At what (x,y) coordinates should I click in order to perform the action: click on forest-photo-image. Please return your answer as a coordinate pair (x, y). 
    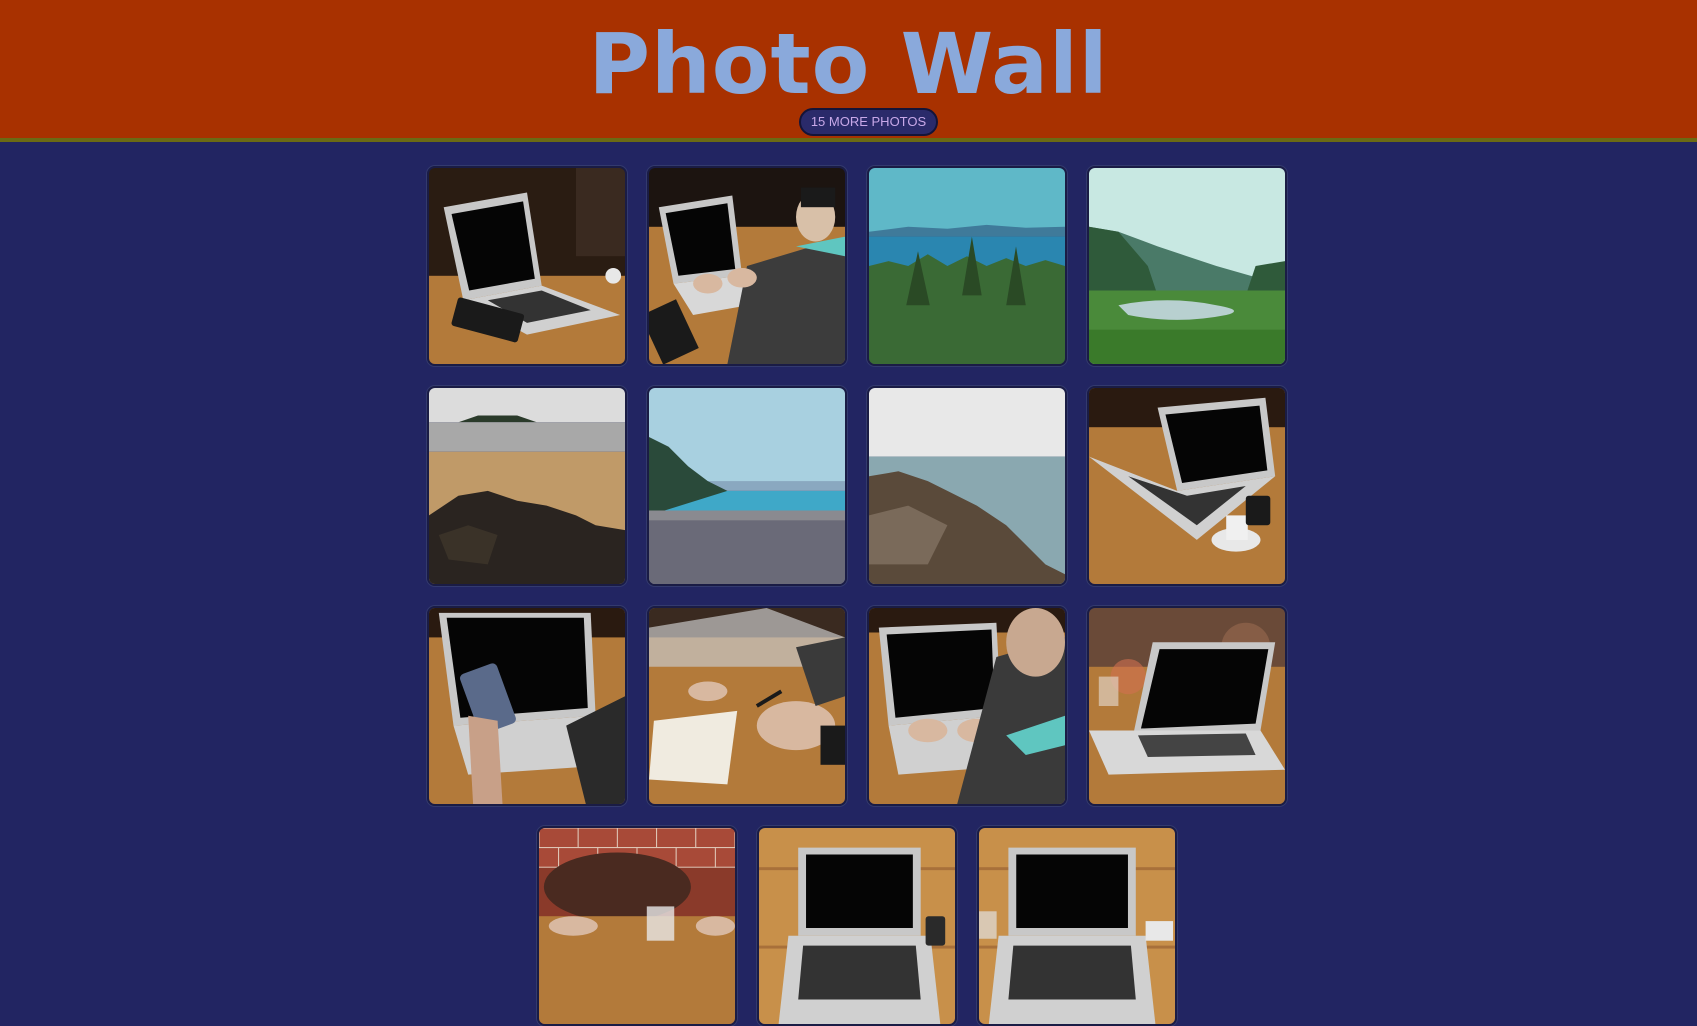
    Looking at the image, I should click on (967, 266).